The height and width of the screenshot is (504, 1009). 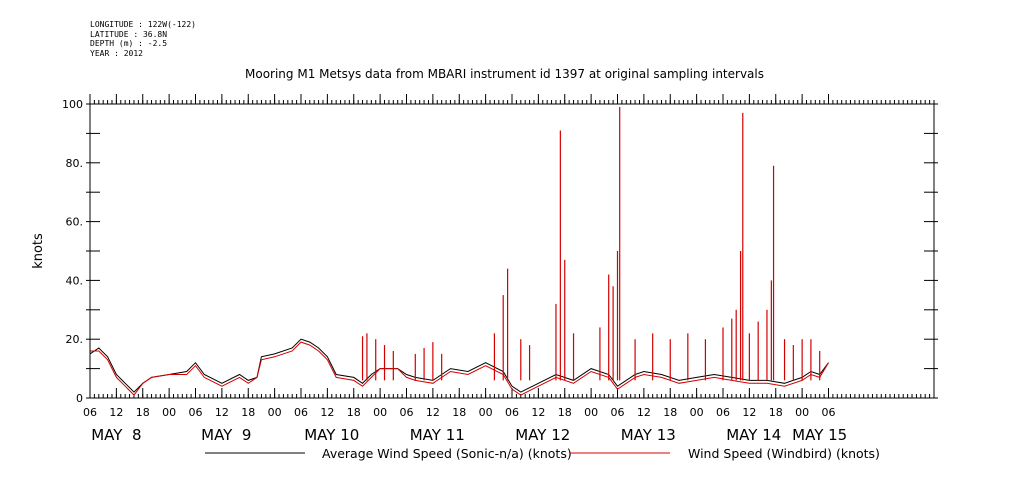 I want to click on y-tick-label: 80., so click(x=75, y=163).